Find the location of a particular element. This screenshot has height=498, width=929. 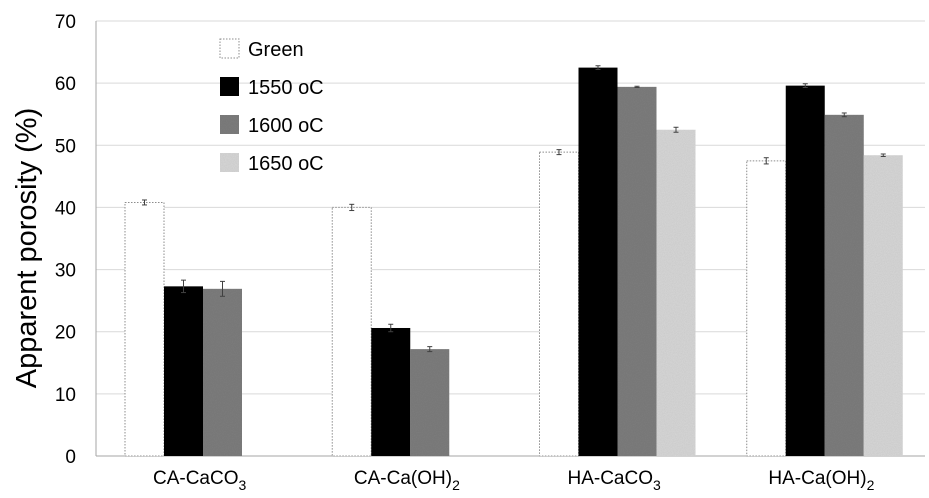

legend-label: 1650 oC is located at coordinates (286, 164).